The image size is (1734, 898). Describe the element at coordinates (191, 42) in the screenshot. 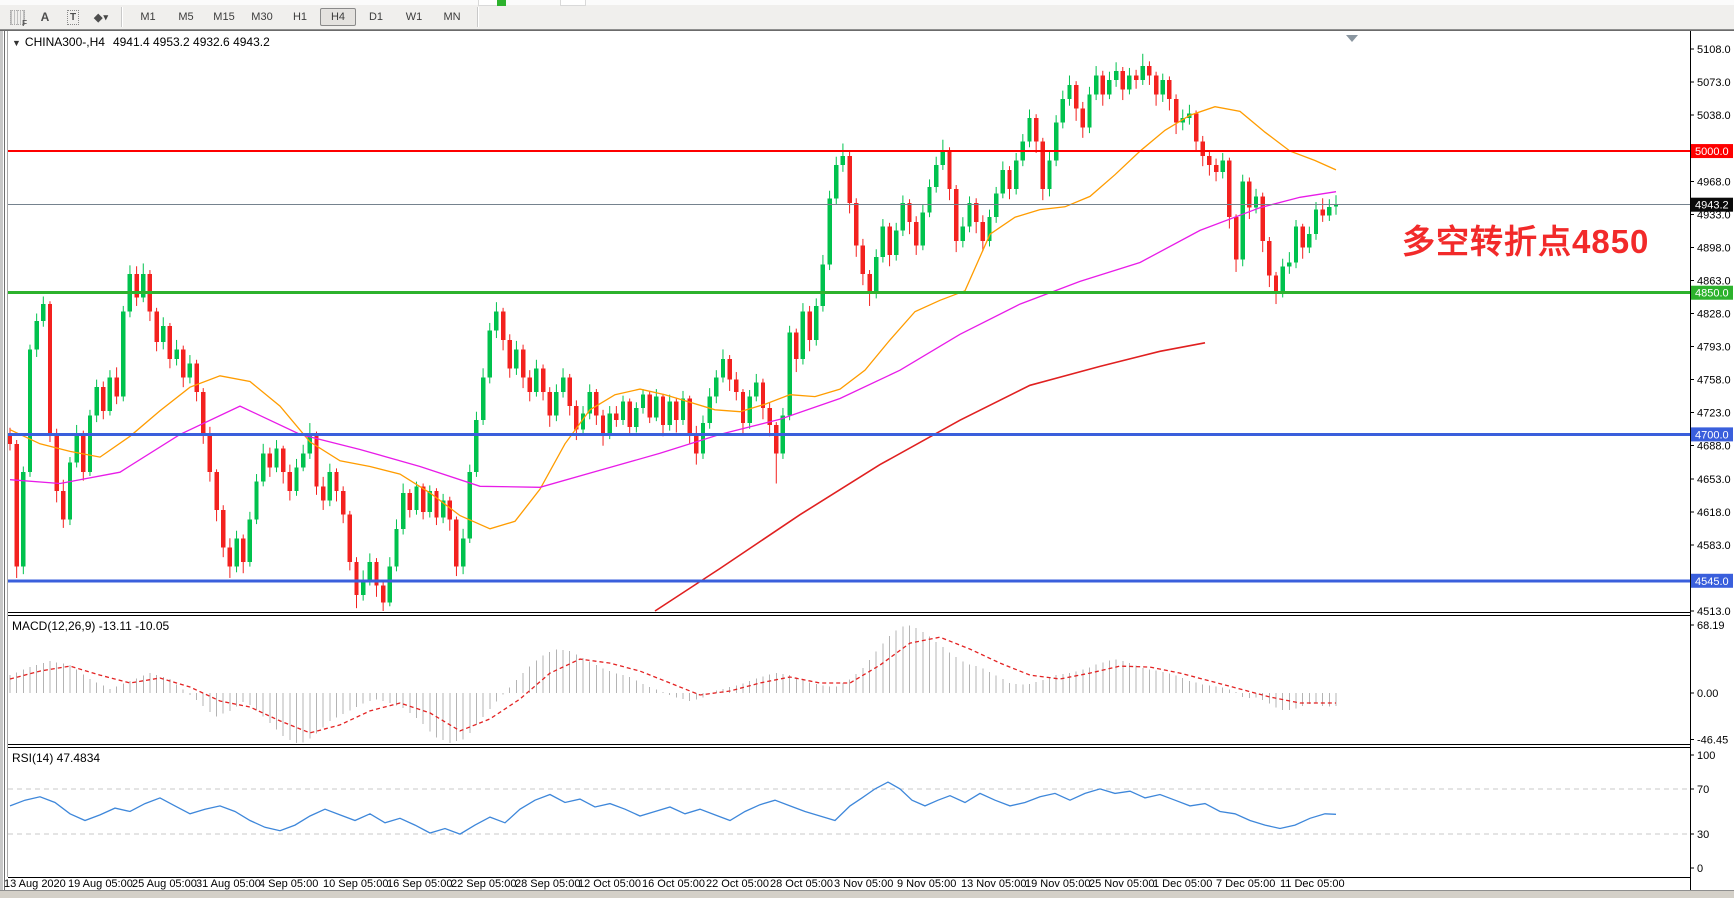

I see `chart-ohlc-values: 4941.4 4953.2 4932.6 4943.2` at that location.